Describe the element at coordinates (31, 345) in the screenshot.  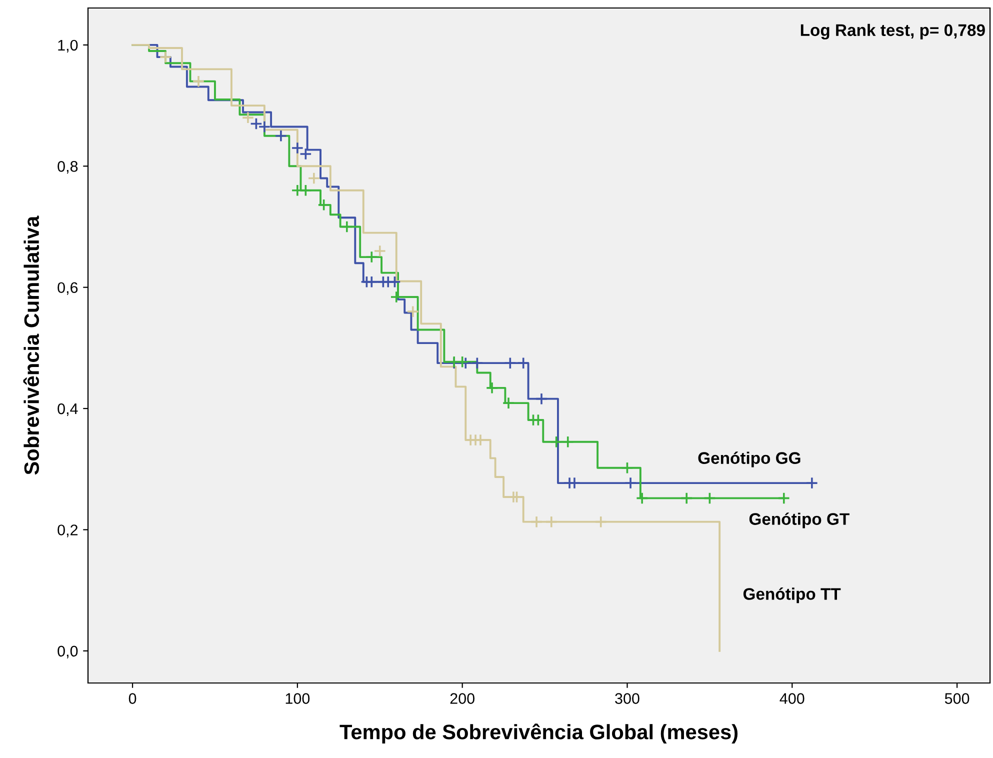
I see `y-axis-title: Sobrevivência Cumulativa` at that location.